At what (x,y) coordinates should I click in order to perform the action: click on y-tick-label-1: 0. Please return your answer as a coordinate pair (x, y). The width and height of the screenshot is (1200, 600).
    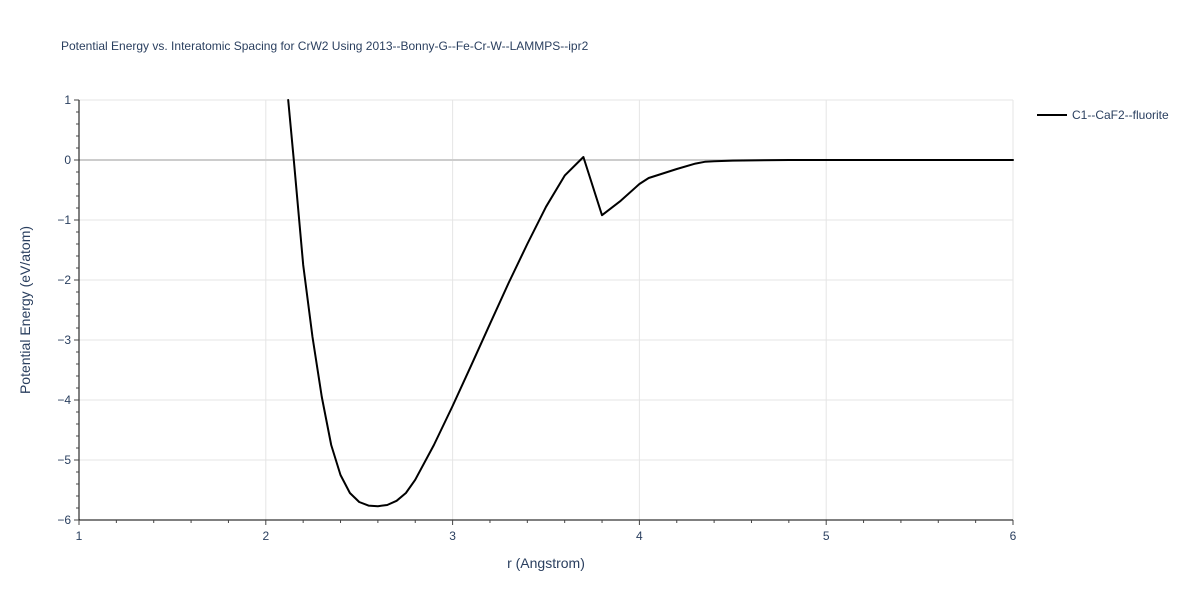
    Looking at the image, I should click on (67, 160).